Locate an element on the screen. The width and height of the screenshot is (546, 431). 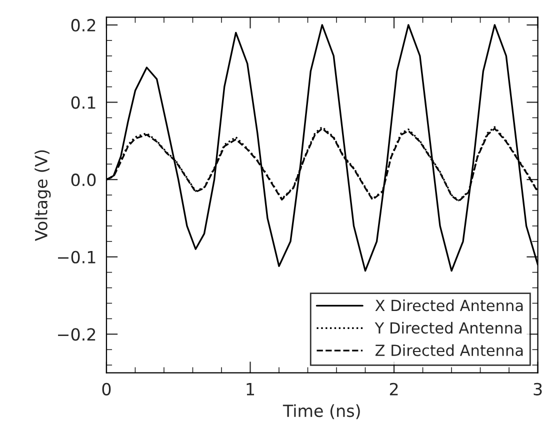
y-tick-label: −0.1 is located at coordinates (77, 257).